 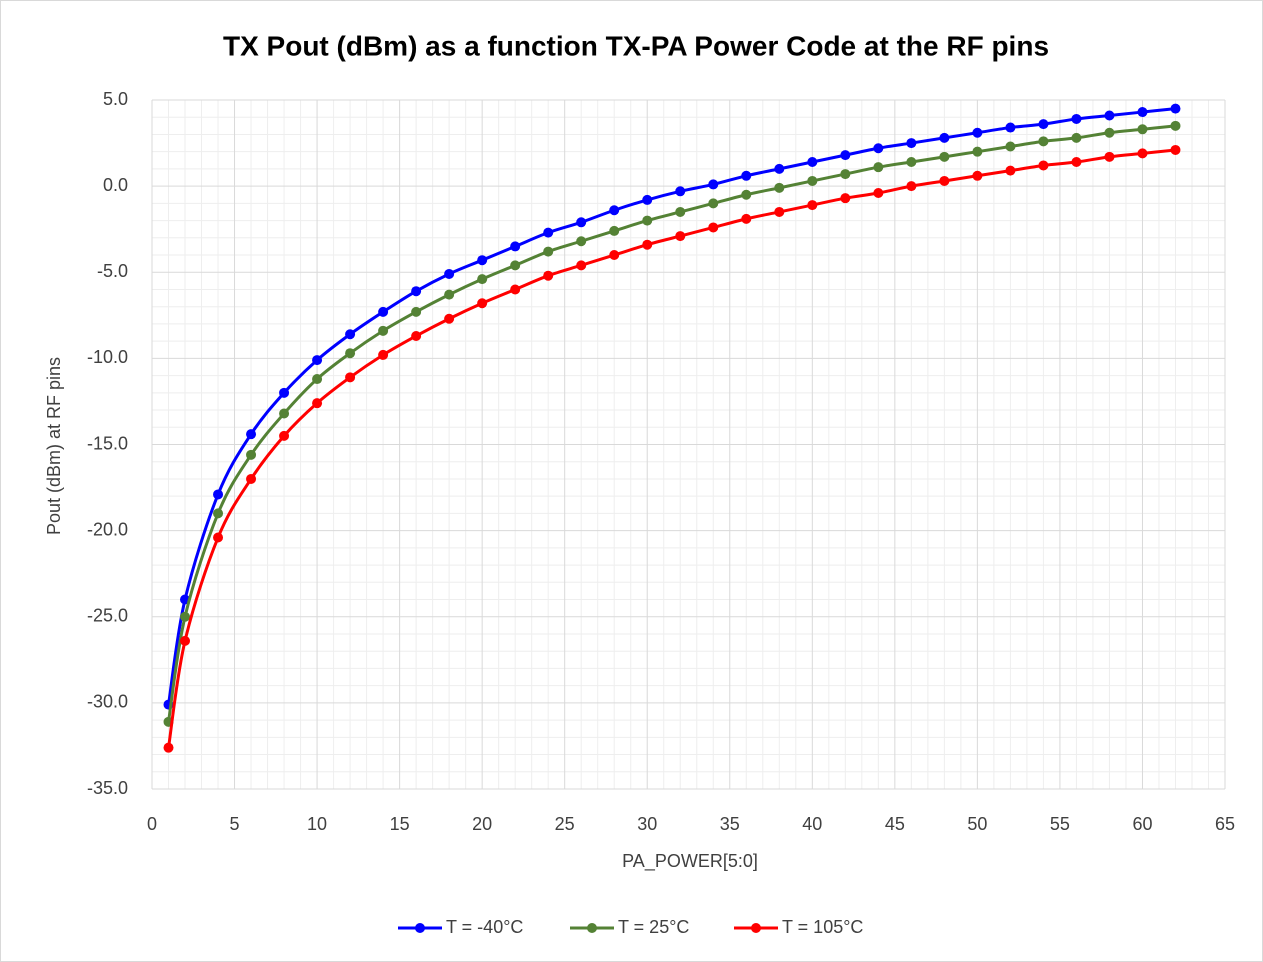 What do you see at coordinates (400, 824) in the screenshot?
I see `x-tick-label: 15` at bounding box center [400, 824].